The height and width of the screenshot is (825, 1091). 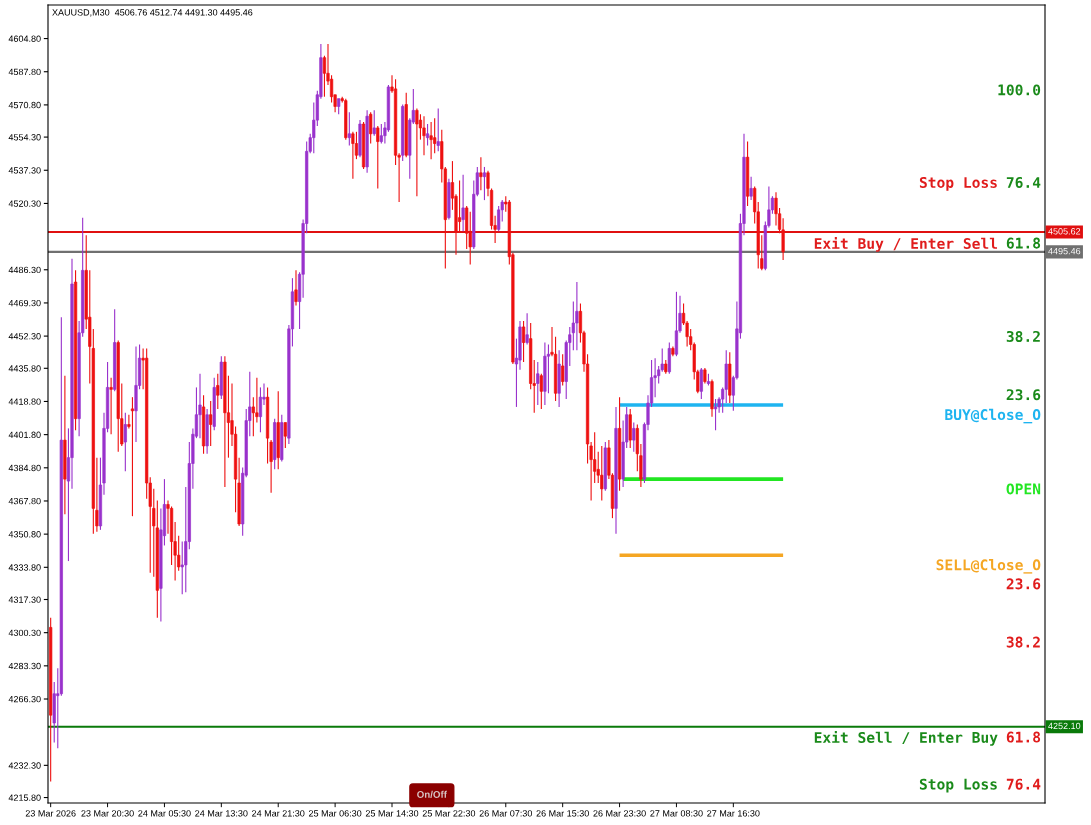 I want to click on y-tick-label: 4401.80, so click(x=24, y=434).